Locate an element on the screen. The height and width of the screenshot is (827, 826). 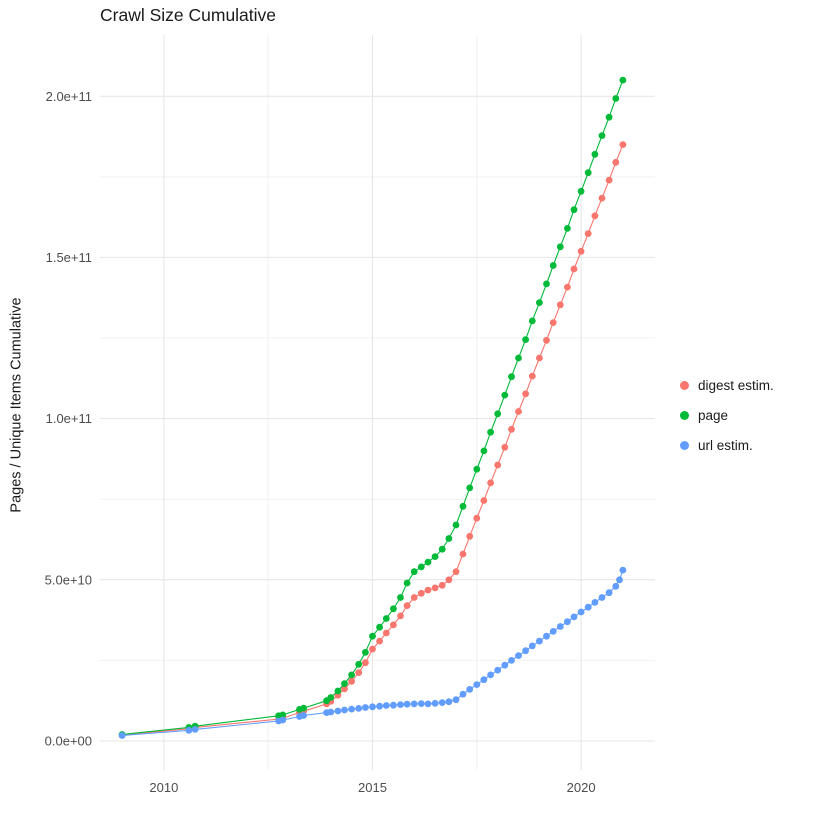
chart-title: Crawl Size Cumulative is located at coordinates (188, 15).